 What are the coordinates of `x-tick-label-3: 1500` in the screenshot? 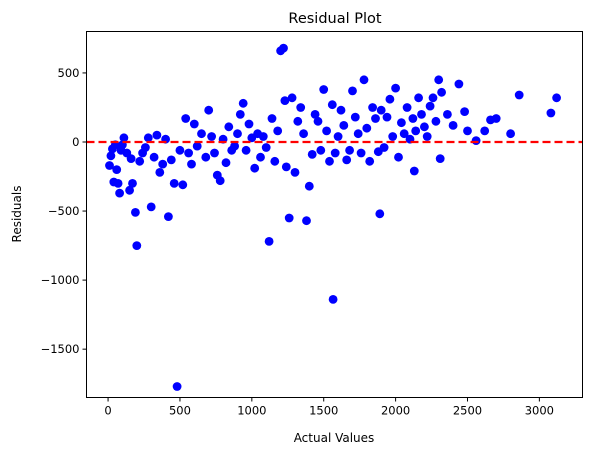 It's located at (323, 411).